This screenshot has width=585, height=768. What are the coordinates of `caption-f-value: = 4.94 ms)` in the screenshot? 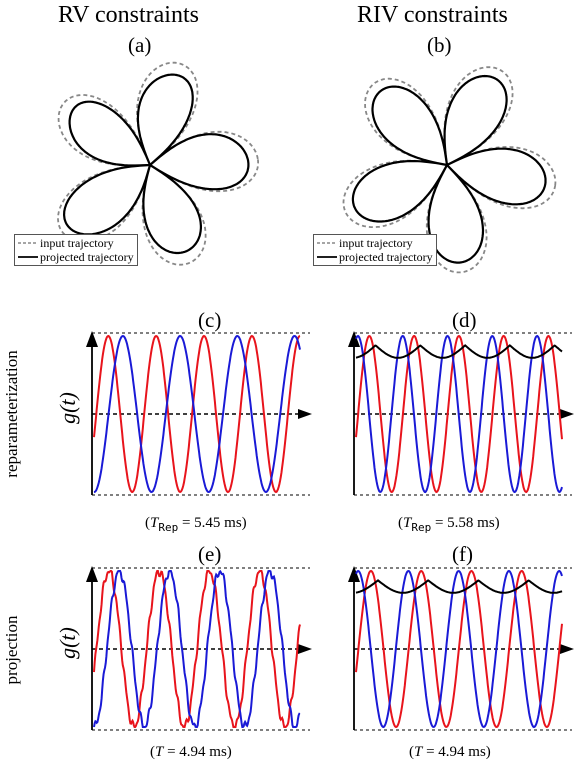 It's located at (456, 752).